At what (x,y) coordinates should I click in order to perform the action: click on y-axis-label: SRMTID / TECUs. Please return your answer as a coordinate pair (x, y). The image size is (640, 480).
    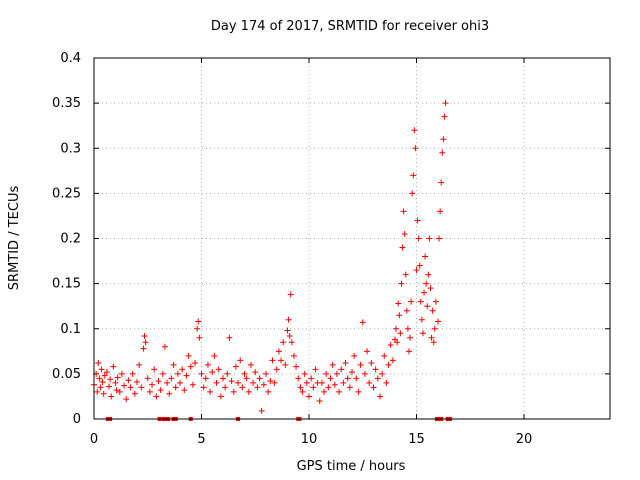
    Looking at the image, I should click on (14, 238).